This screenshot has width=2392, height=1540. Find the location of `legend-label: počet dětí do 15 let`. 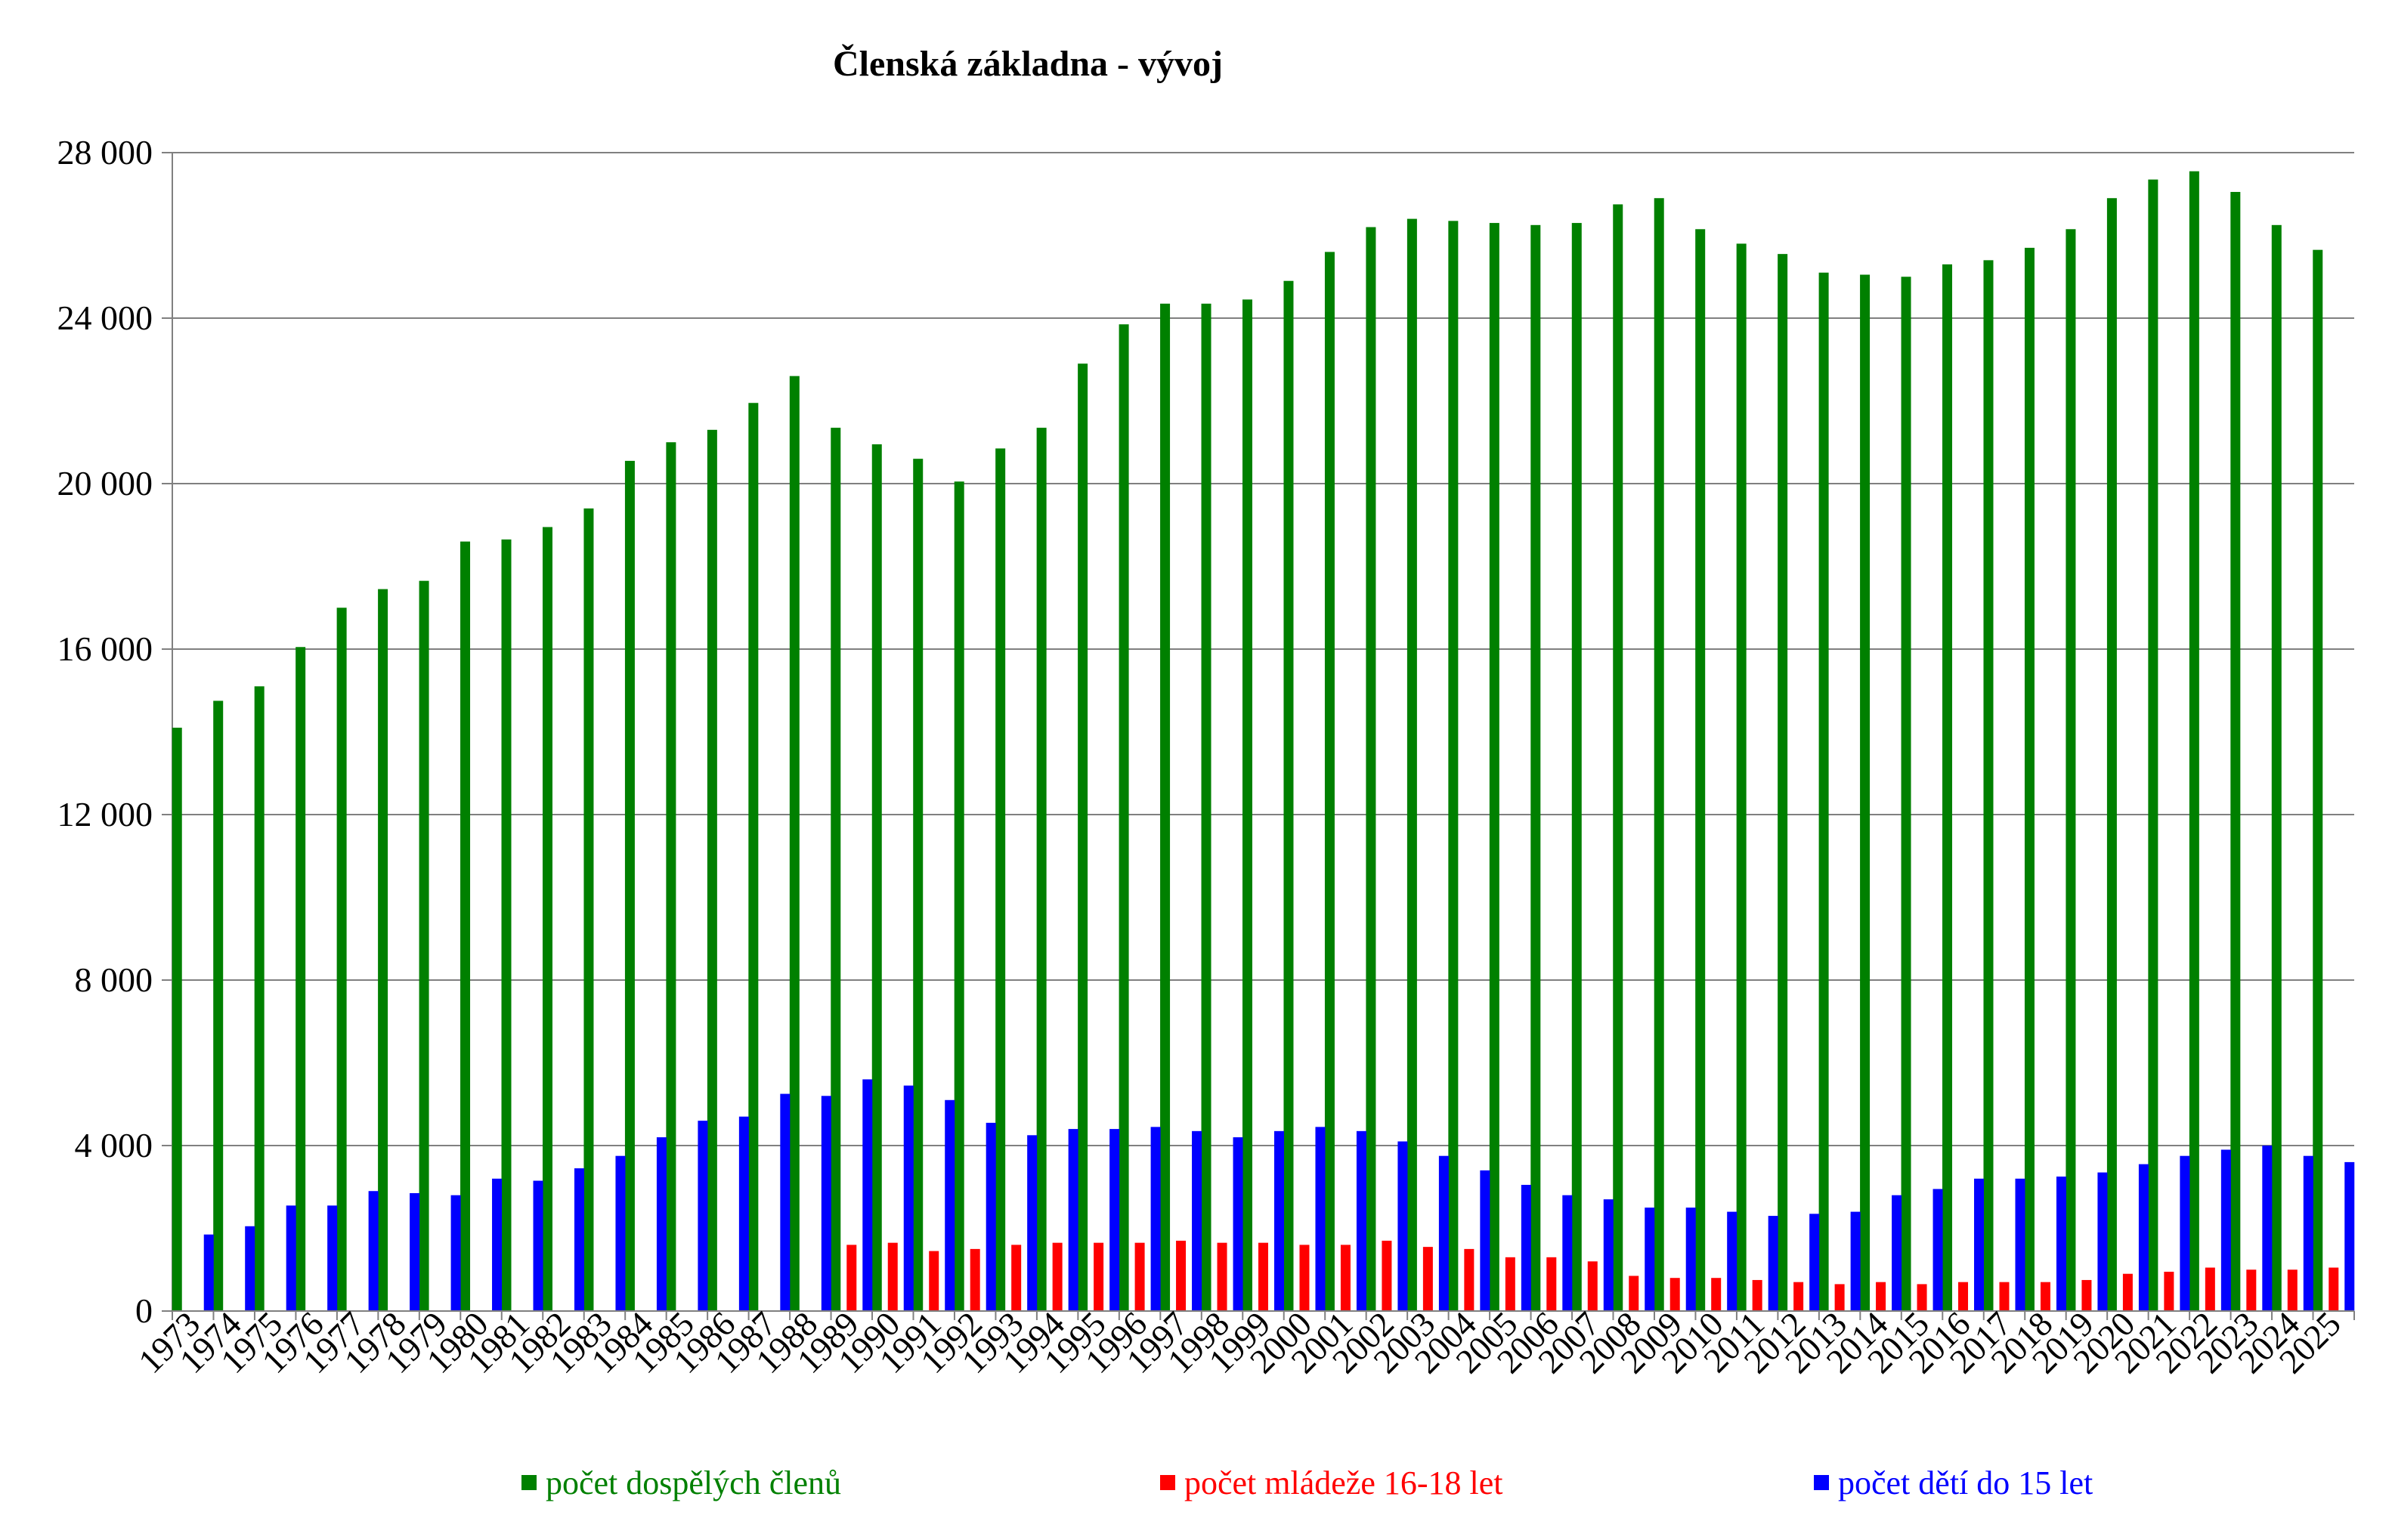

legend-label: počet dětí do 15 let is located at coordinates (1965, 1482).